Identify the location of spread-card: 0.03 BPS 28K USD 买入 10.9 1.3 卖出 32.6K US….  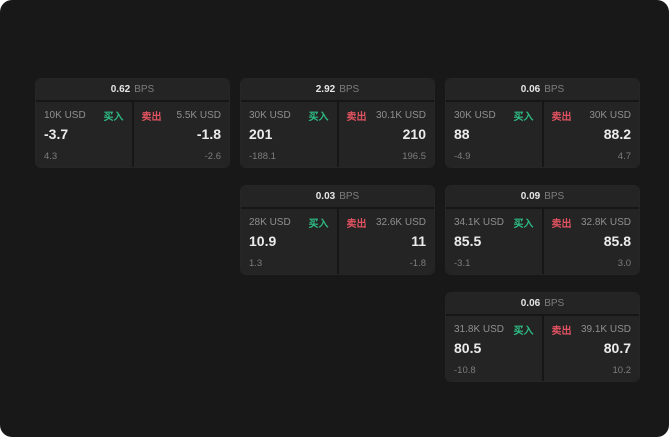
(337, 230).